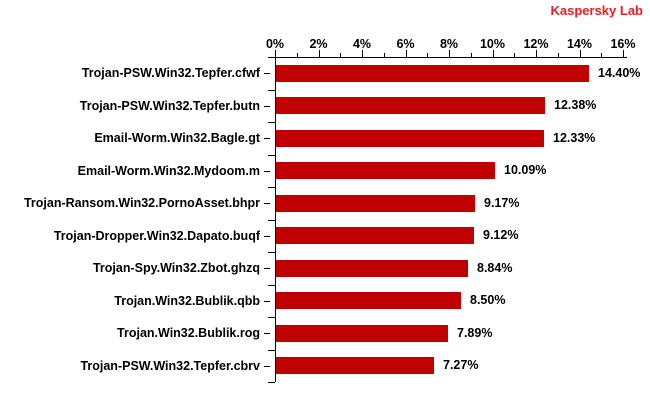 The height and width of the screenshot is (400, 650). I want to click on category-label: Trojan-PSW.Win32.Tepfer.cbrv, so click(170, 365).